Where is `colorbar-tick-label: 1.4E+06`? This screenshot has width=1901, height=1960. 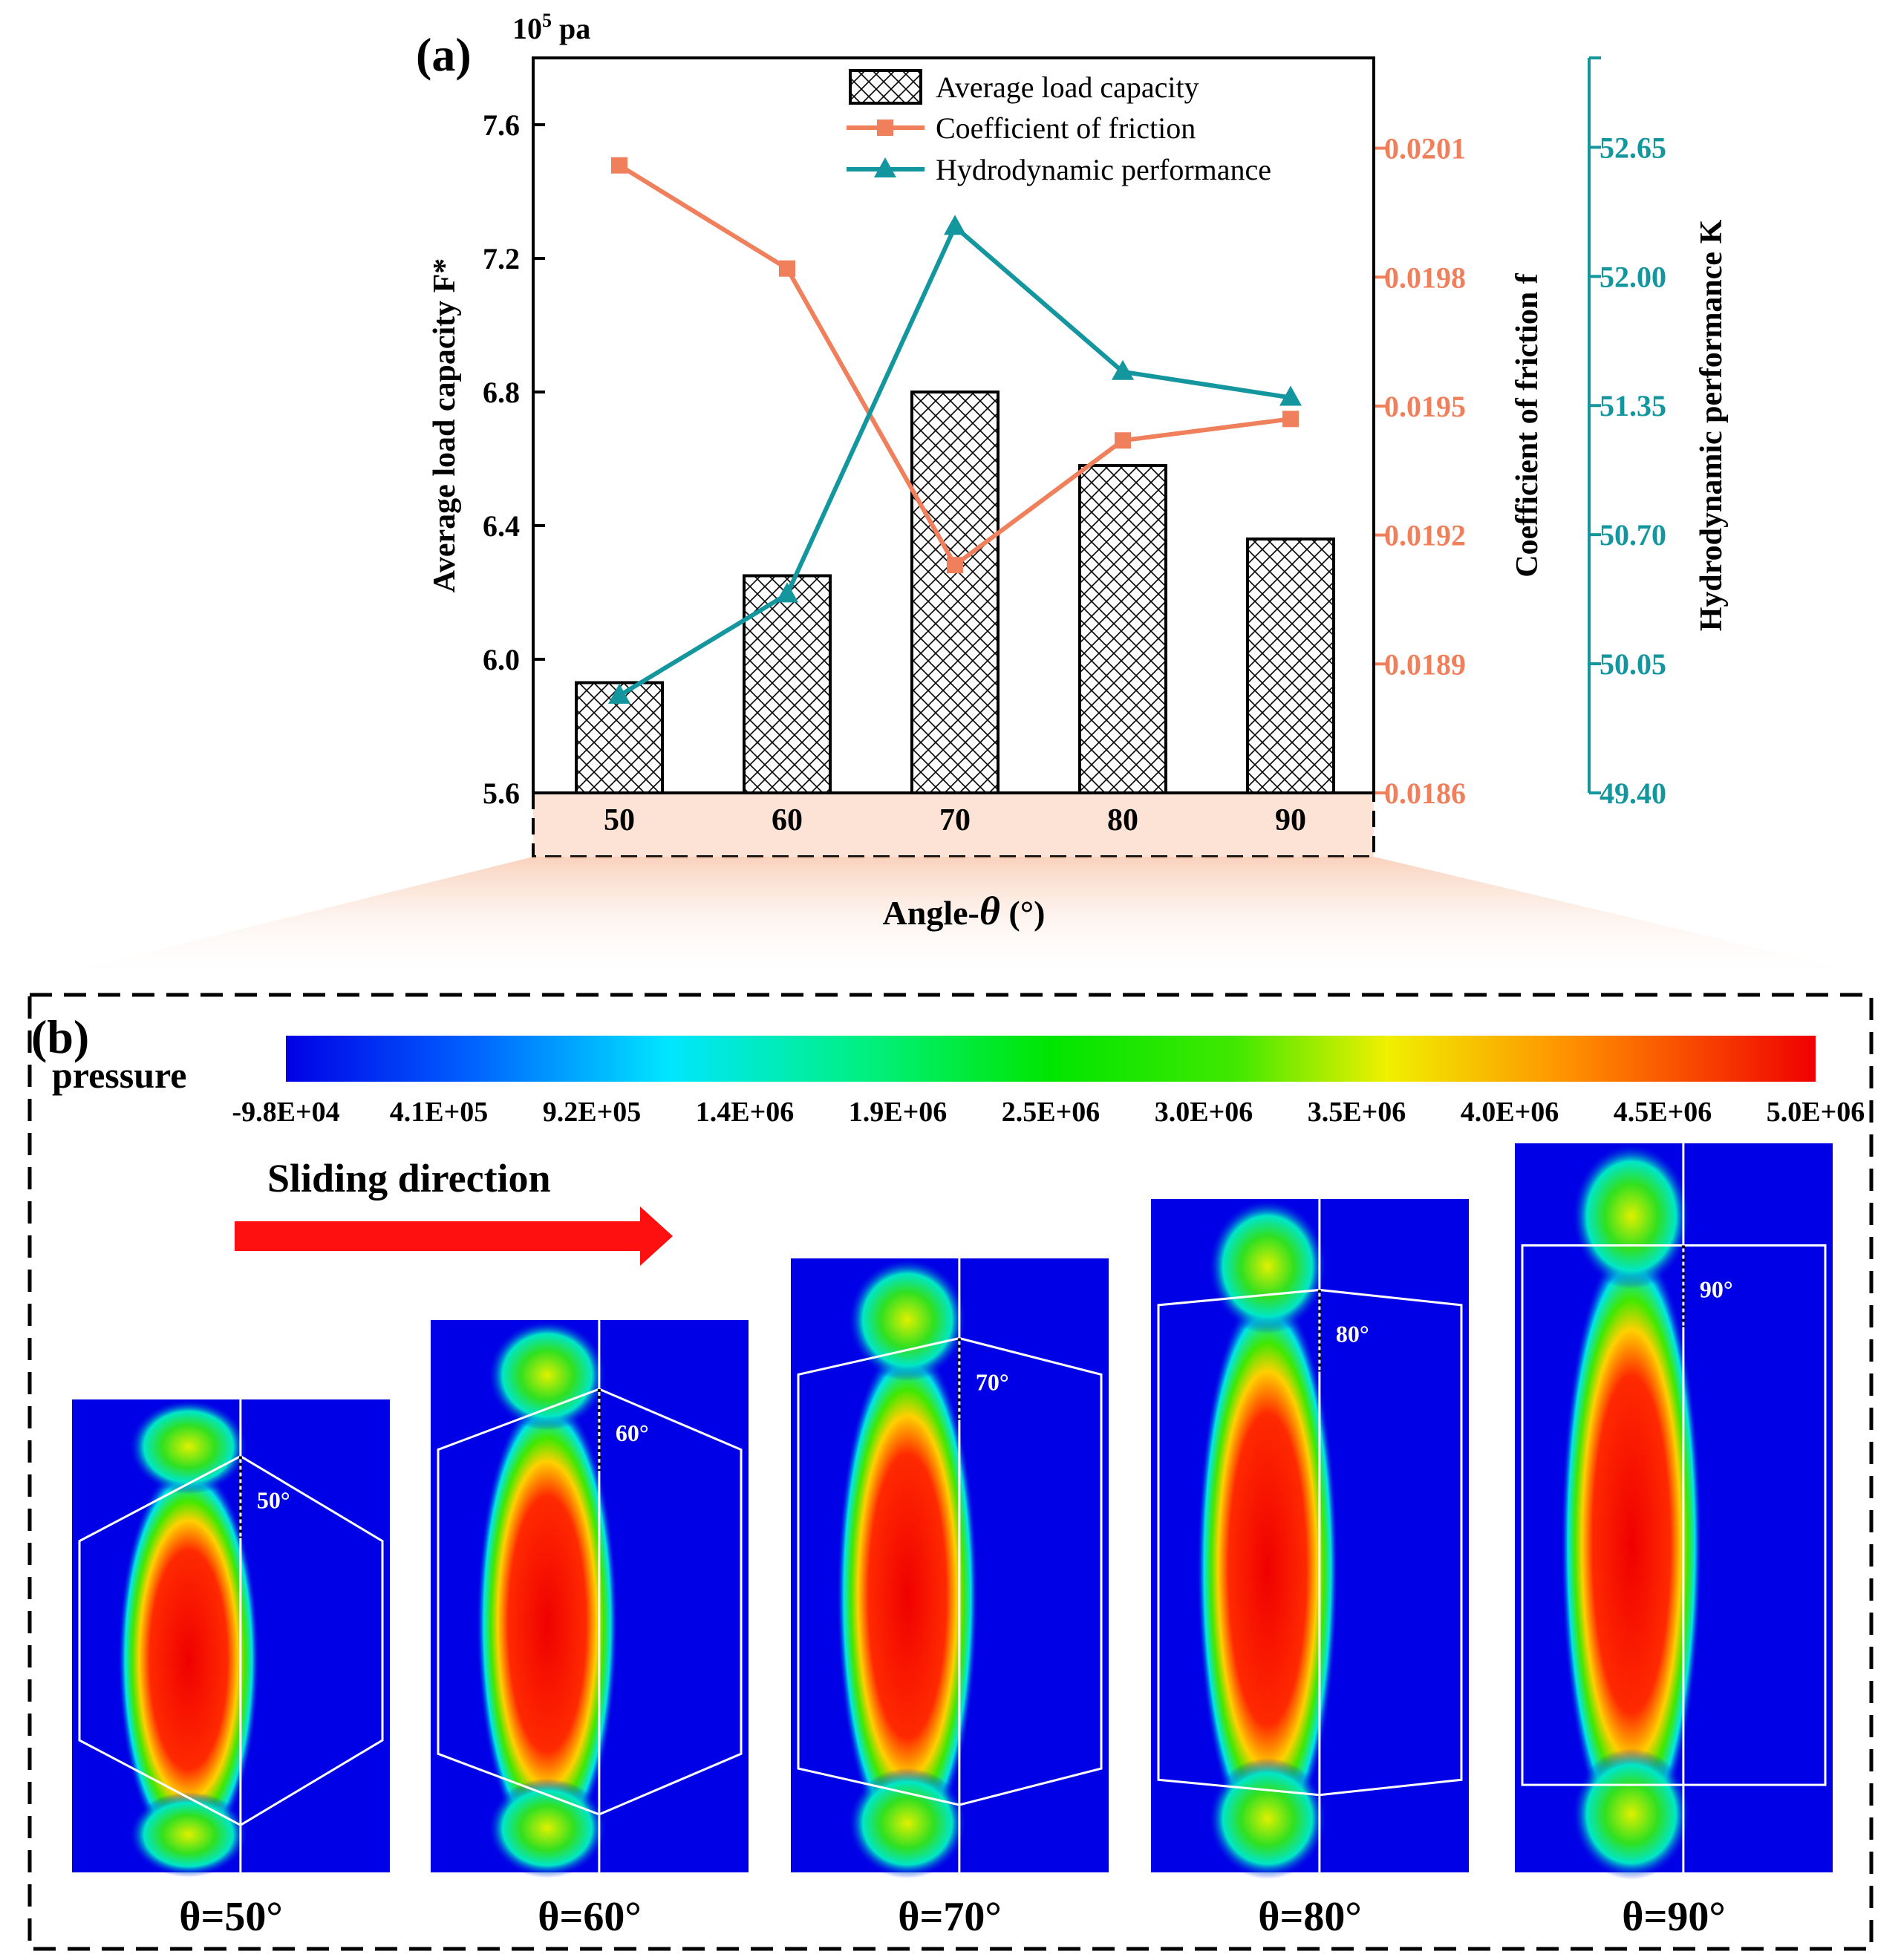 colorbar-tick-label: 1.4E+06 is located at coordinates (745, 1112).